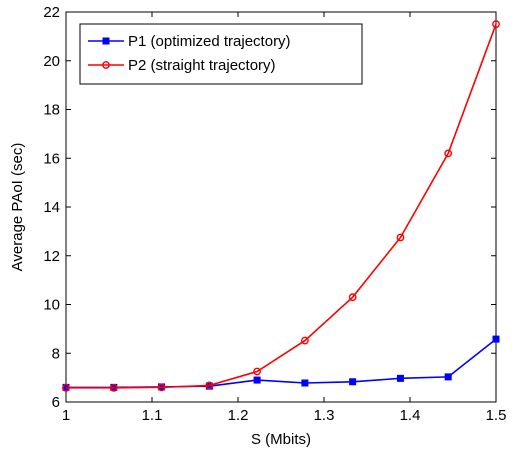 The height and width of the screenshot is (454, 520). What do you see at coordinates (51, 61) in the screenshot?
I see `y-tick-label: 20` at bounding box center [51, 61].